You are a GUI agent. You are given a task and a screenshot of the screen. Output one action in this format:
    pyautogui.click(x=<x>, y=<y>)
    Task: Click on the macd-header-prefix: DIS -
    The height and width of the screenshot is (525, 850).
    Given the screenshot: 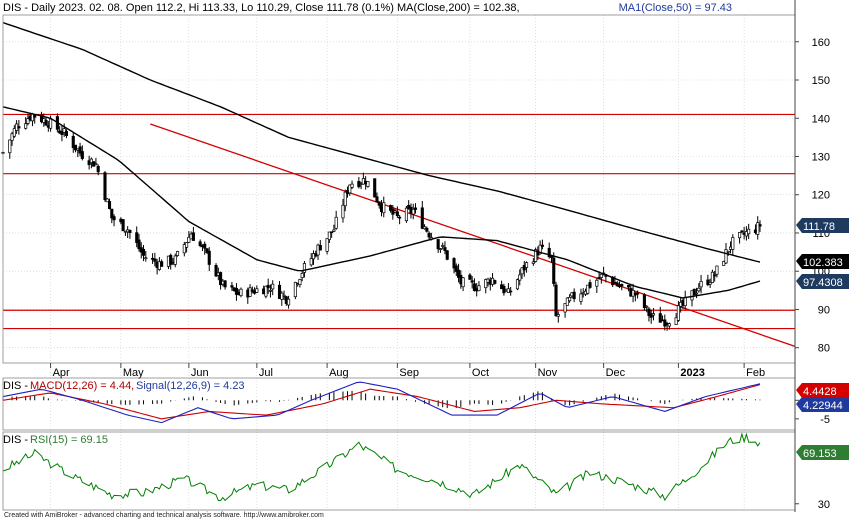 What is the action you would take?
    pyautogui.click(x=15, y=386)
    